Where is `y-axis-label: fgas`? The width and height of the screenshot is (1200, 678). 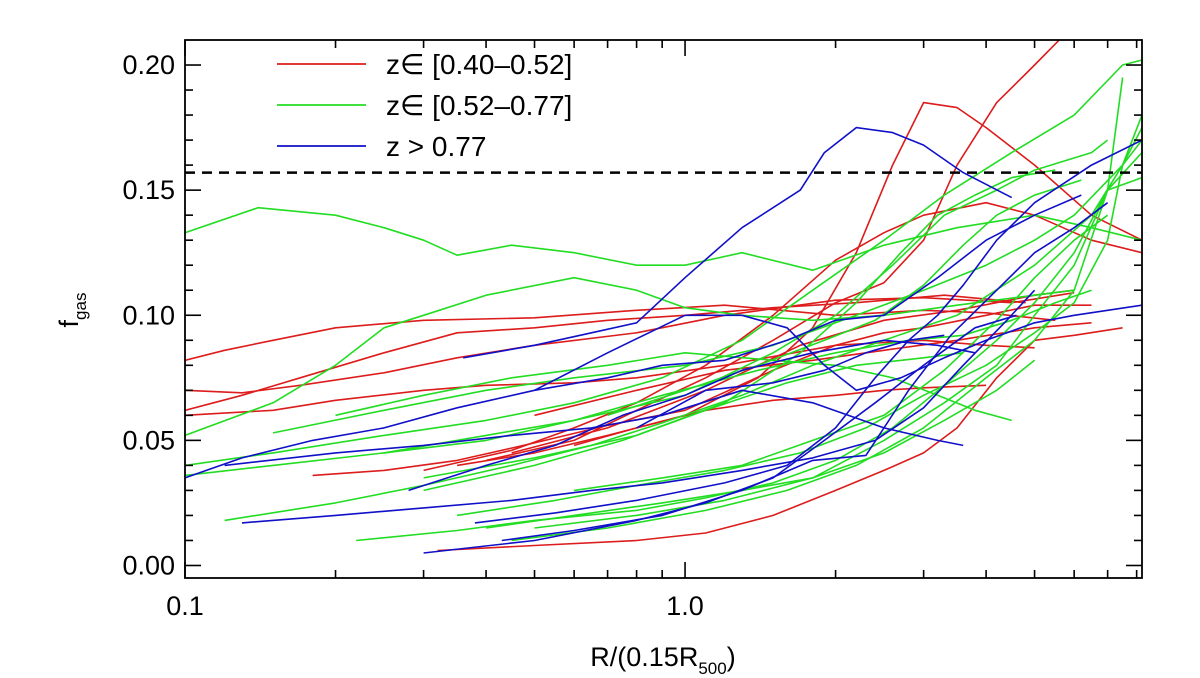 y-axis-label: fgas is located at coordinates (72, 310).